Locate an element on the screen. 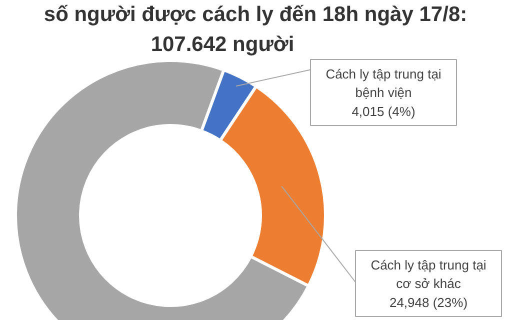 This screenshot has height=320, width=525. chart-title: số người được cách ly đến 18h ngày 17/8: 107.642 người is located at coordinates (256, 29).